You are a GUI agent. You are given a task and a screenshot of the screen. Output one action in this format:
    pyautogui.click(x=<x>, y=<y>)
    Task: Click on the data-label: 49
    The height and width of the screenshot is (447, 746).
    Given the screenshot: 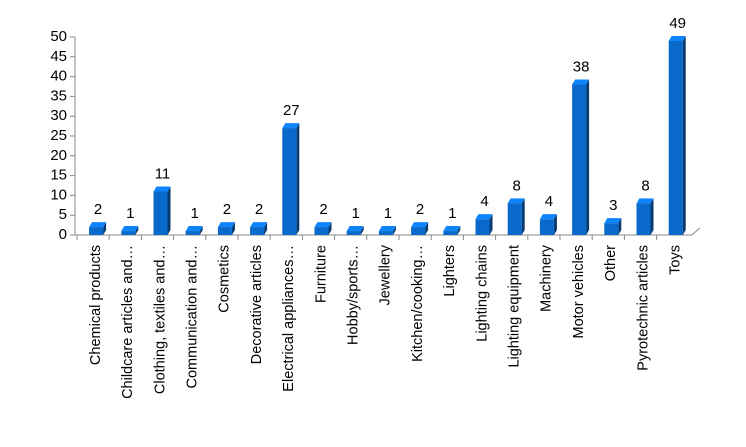 What is the action you would take?
    pyautogui.click(x=677, y=23)
    